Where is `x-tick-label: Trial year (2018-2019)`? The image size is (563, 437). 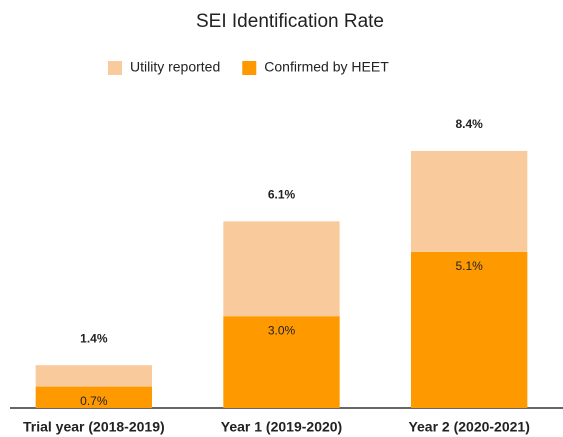 x-tick-label: Trial year (2018-2019) is located at coordinates (94, 427).